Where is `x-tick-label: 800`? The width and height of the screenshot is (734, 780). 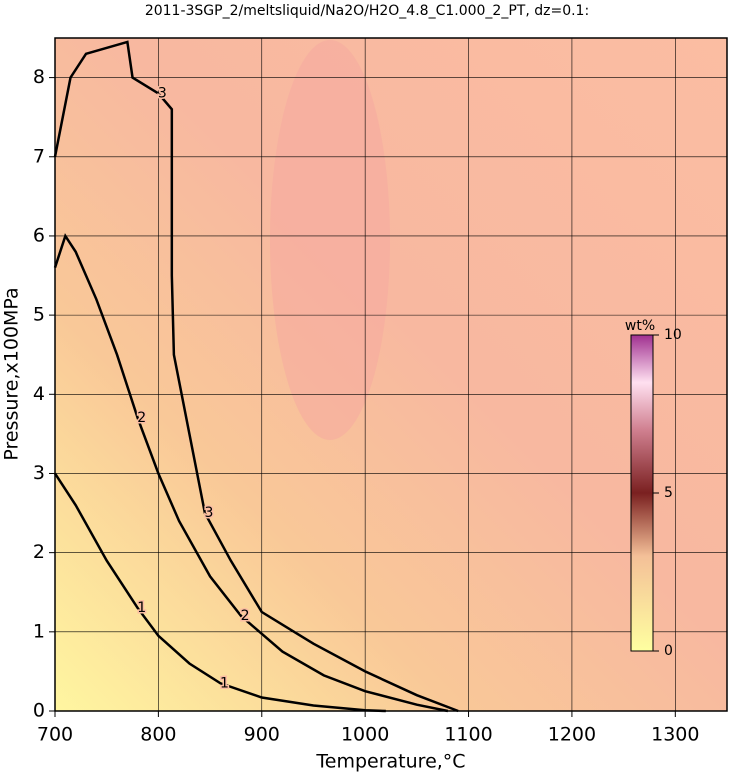 x-tick-label: 800 is located at coordinates (158, 735).